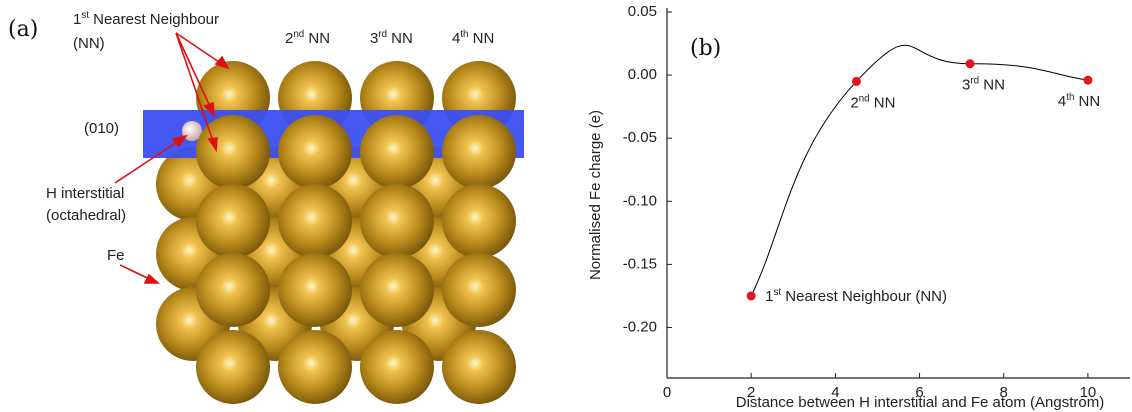 This screenshot has height=412, width=1132. Describe the element at coordinates (919, 392) in the screenshot. I see `x-tick-label: 6` at that location.